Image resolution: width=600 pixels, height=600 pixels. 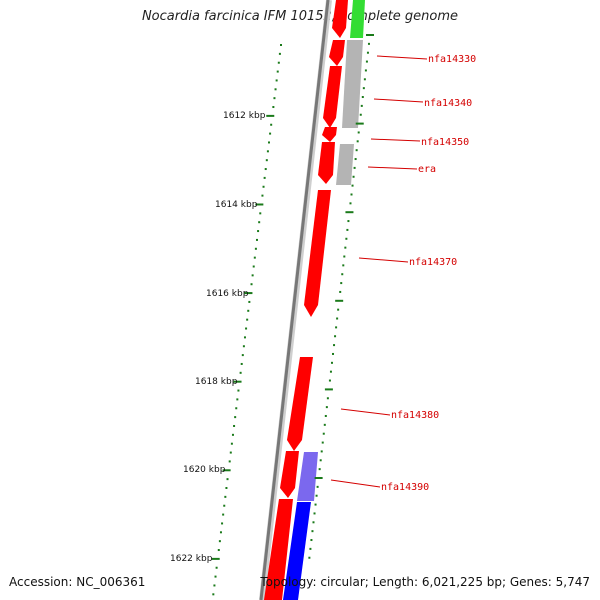 What do you see at coordinates (294, 300) in the screenshot?
I see `backbone-line` at bounding box center [294, 300].